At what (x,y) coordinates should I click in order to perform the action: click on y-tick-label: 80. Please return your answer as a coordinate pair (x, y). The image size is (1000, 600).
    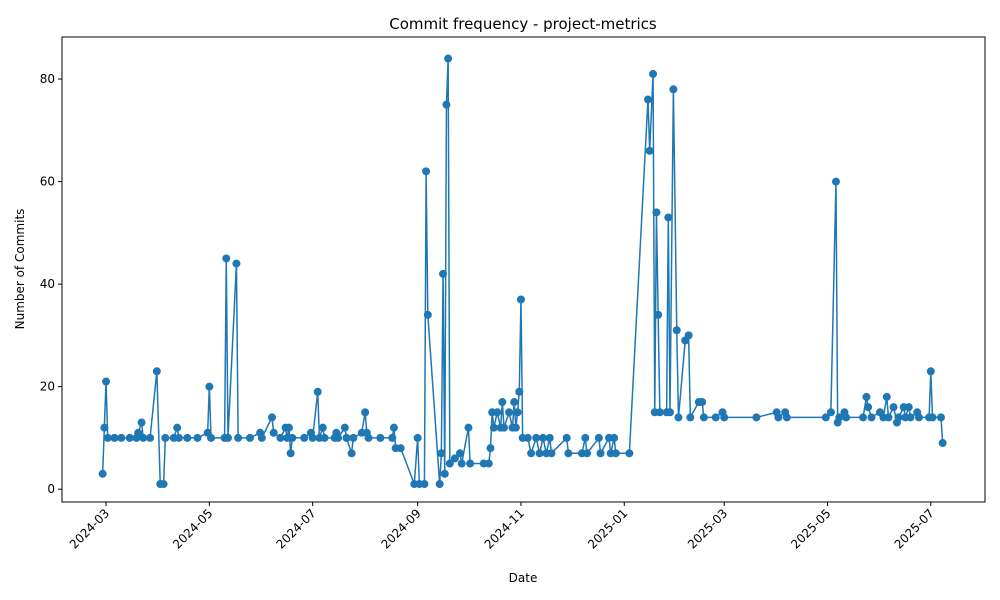
    Looking at the image, I should click on (47, 79).